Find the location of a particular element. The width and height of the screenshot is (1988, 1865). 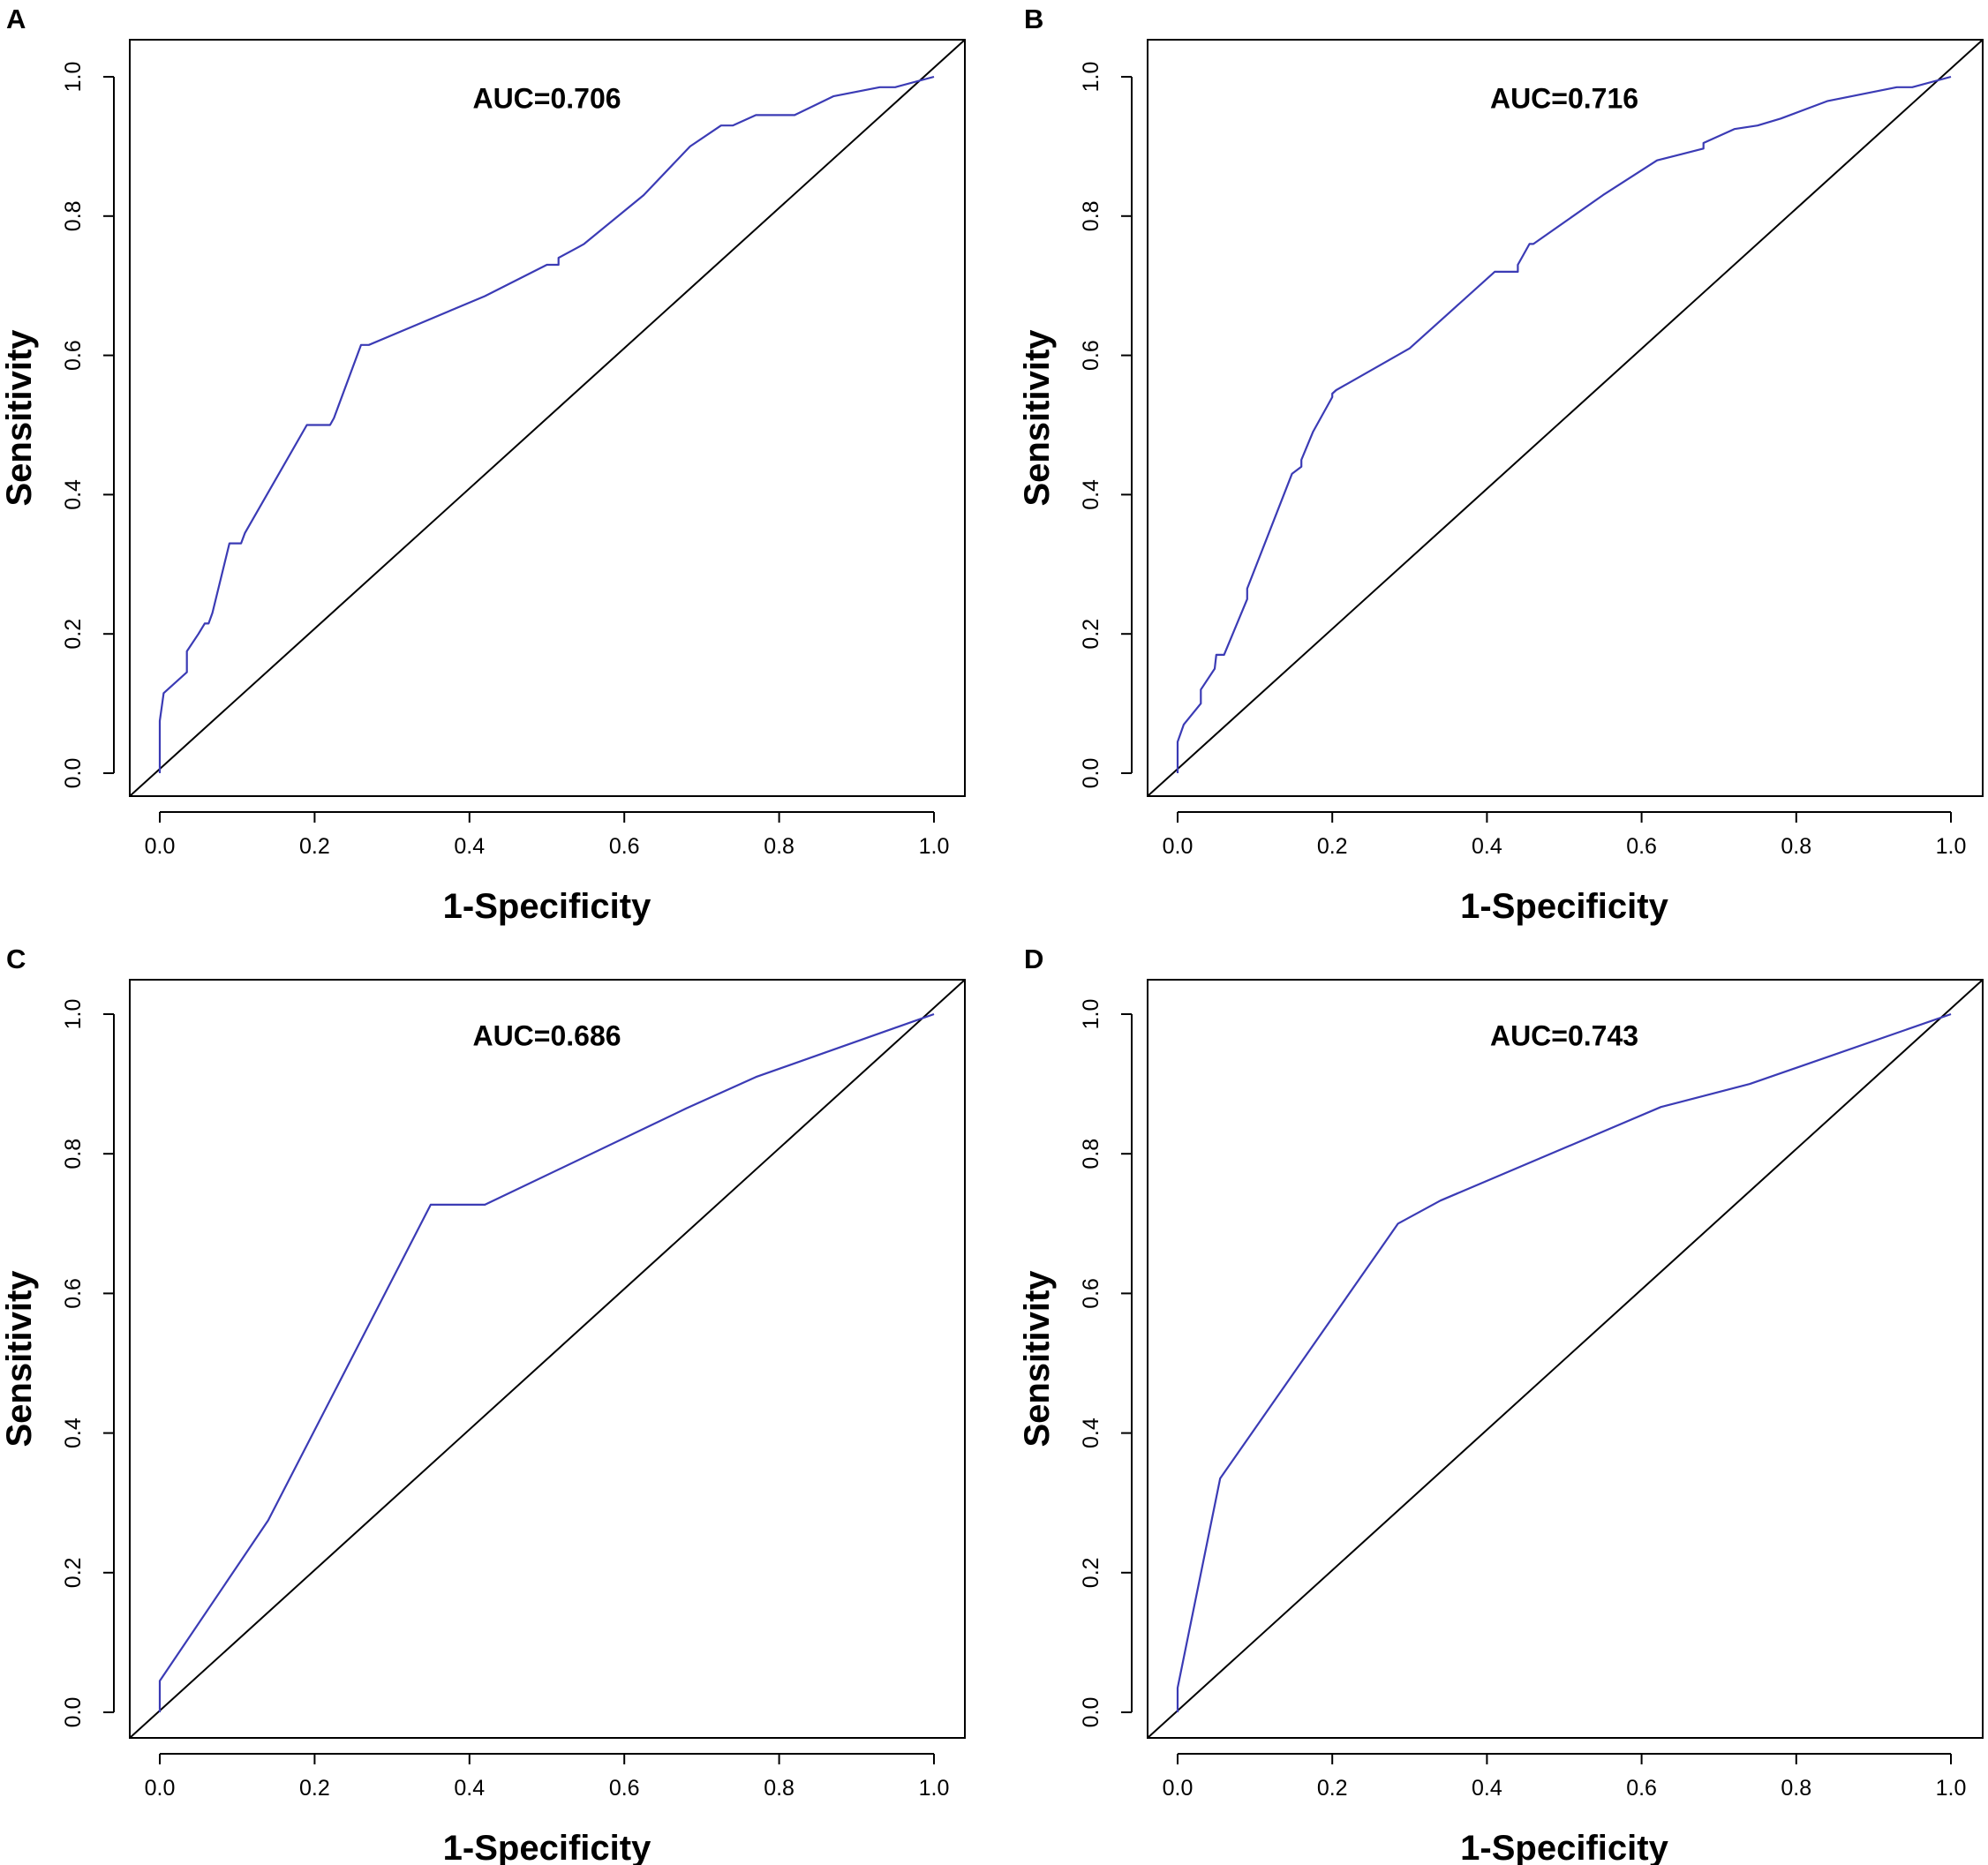

auc-annotation: AUC=0.716 is located at coordinates (1564, 99).